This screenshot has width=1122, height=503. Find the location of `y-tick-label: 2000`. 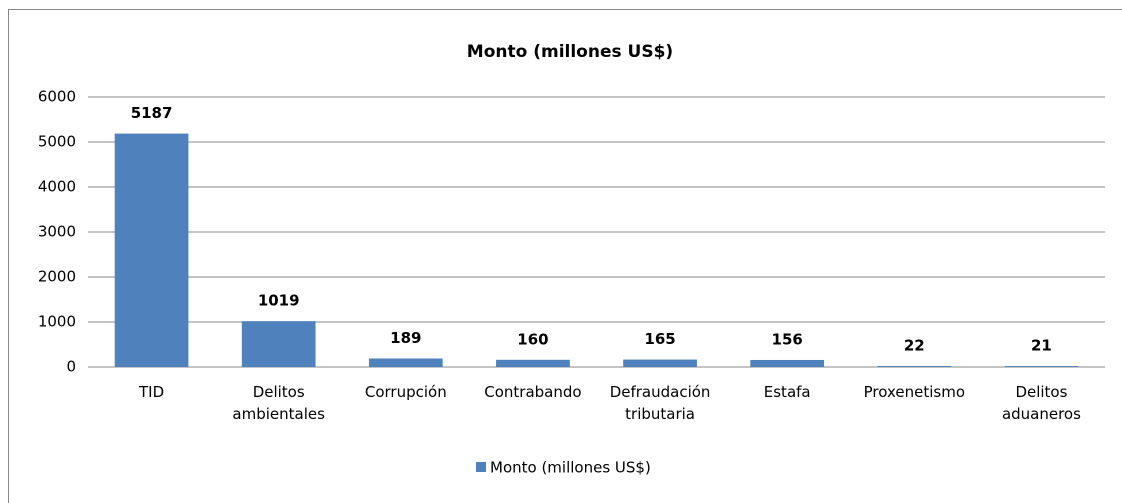

y-tick-label: 2000 is located at coordinates (57, 277).